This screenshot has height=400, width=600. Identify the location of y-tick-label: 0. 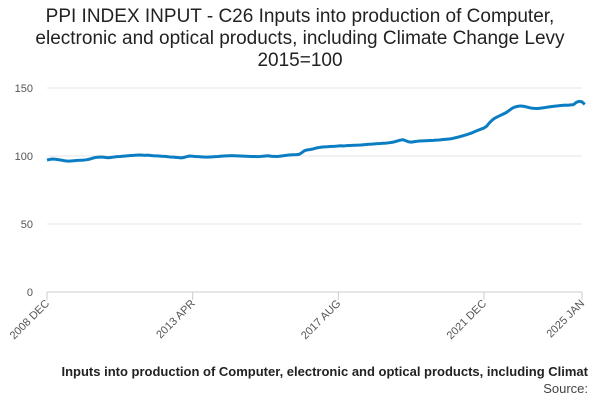
(30, 293).